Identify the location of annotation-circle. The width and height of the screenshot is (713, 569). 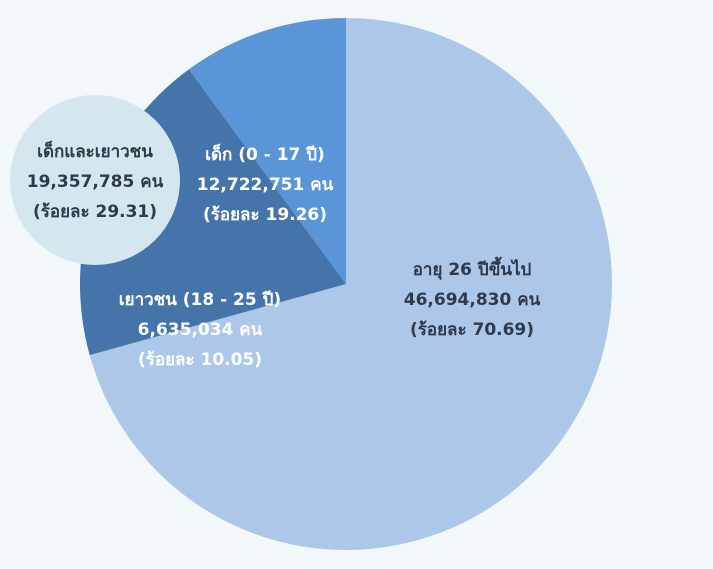
(95, 180).